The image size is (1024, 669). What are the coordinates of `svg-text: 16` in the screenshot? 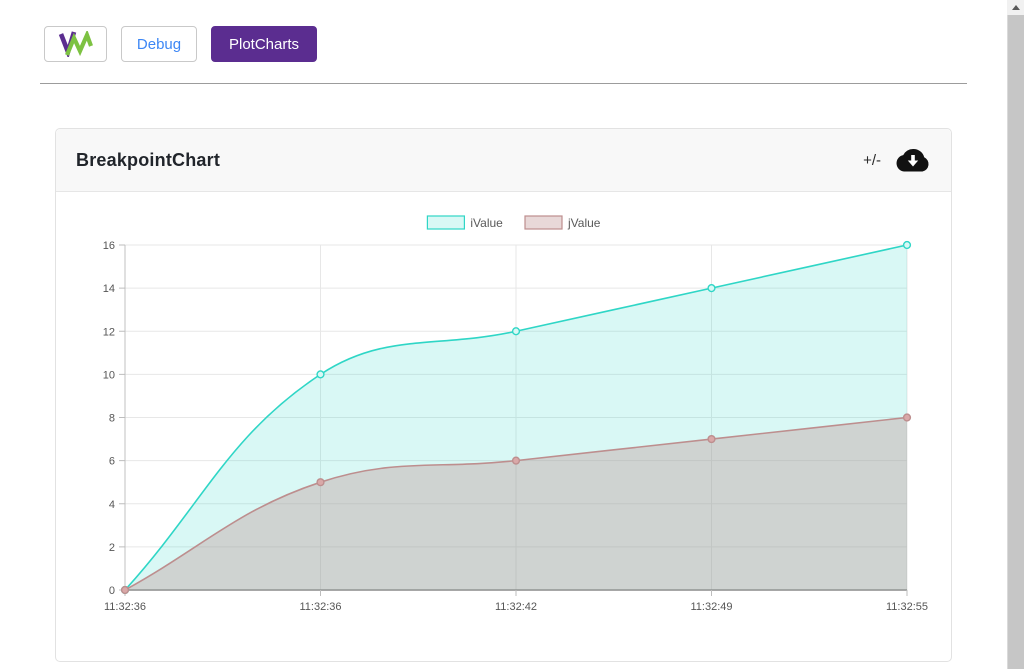 It's located at (109, 246).